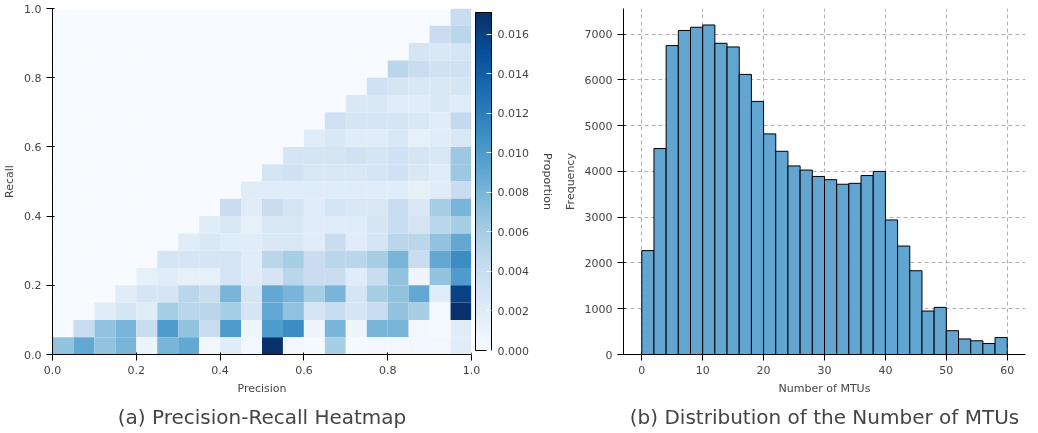 The height and width of the screenshot is (433, 1038). What do you see at coordinates (609, 355) in the screenshot?
I see `y-tick-label: 0` at bounding box center [609, 355].